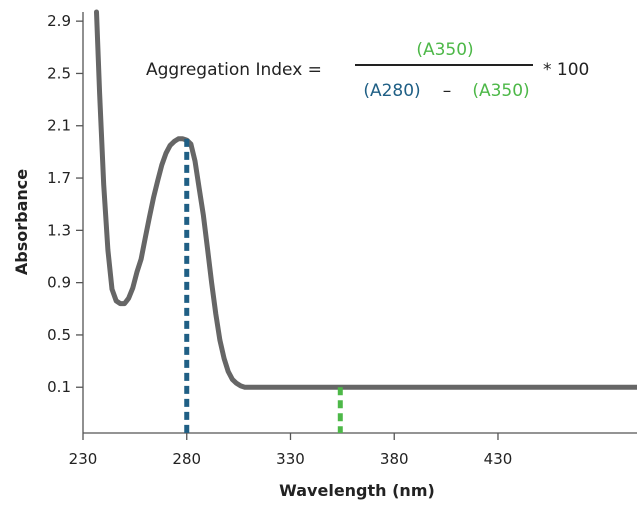 The height and width of the screenshot is (505, 637). What do you see at coordinates (186, 459) in the screenshot?
I see `x-tick-label: 280` at bounding box center [186, 459].